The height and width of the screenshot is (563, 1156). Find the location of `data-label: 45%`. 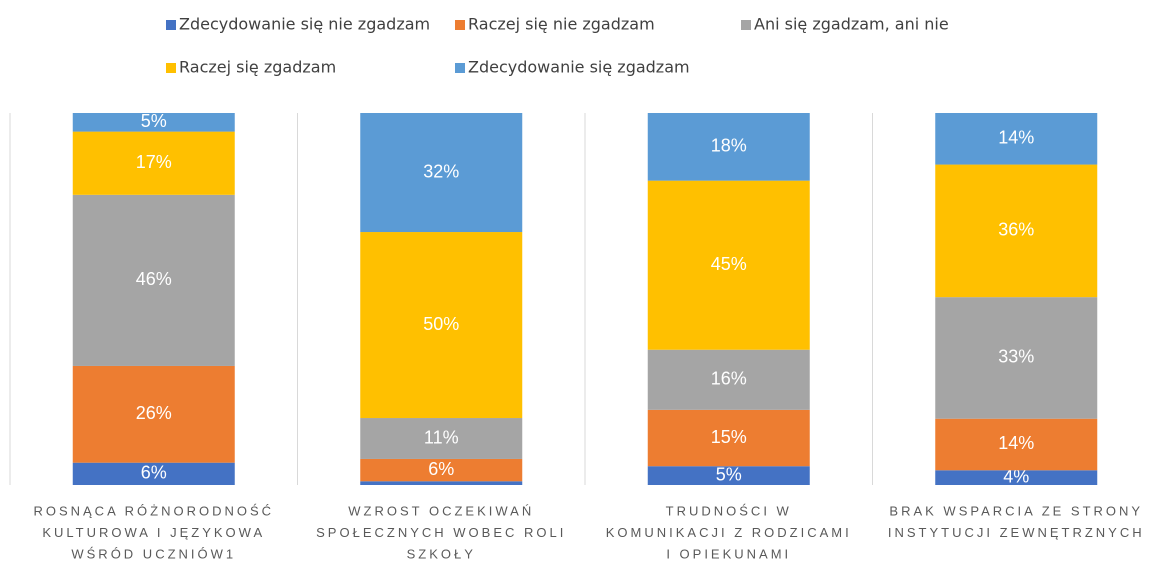

data-label: 45% is located at coordinates (729, 264).